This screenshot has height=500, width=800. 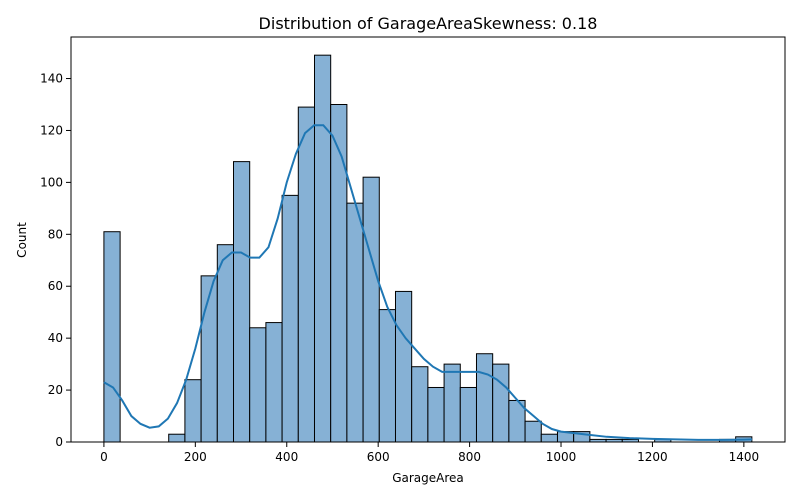 I want to click on x-tick-label: 1400, so click(x=744, y=457).